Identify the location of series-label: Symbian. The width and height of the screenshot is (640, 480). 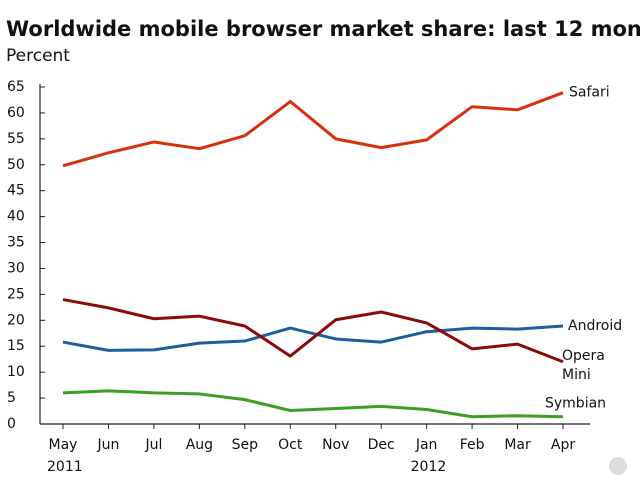
(575, 404).